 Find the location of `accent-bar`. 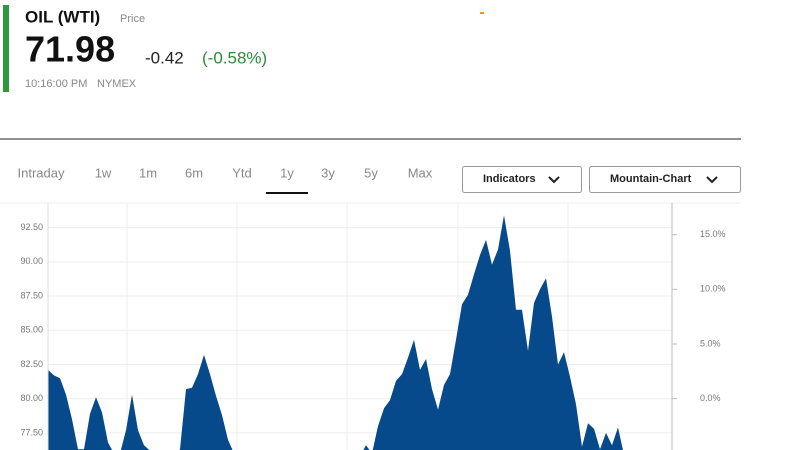

accent-bar is located at coordinates (6, 48).